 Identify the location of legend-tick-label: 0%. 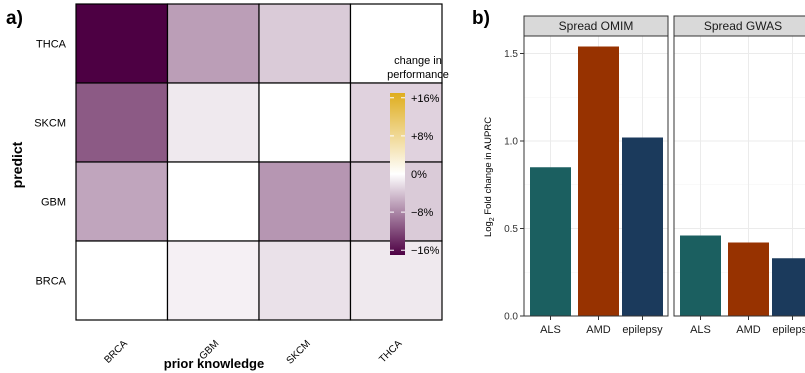
(419, 175).